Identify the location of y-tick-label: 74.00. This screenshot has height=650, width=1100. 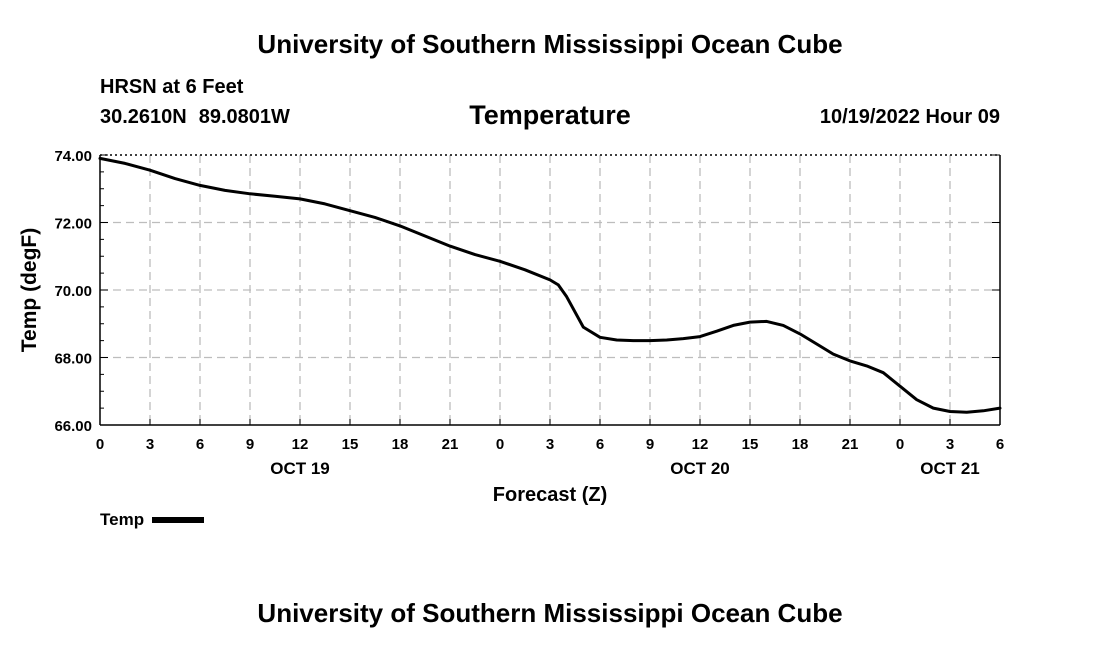
(73, 156).